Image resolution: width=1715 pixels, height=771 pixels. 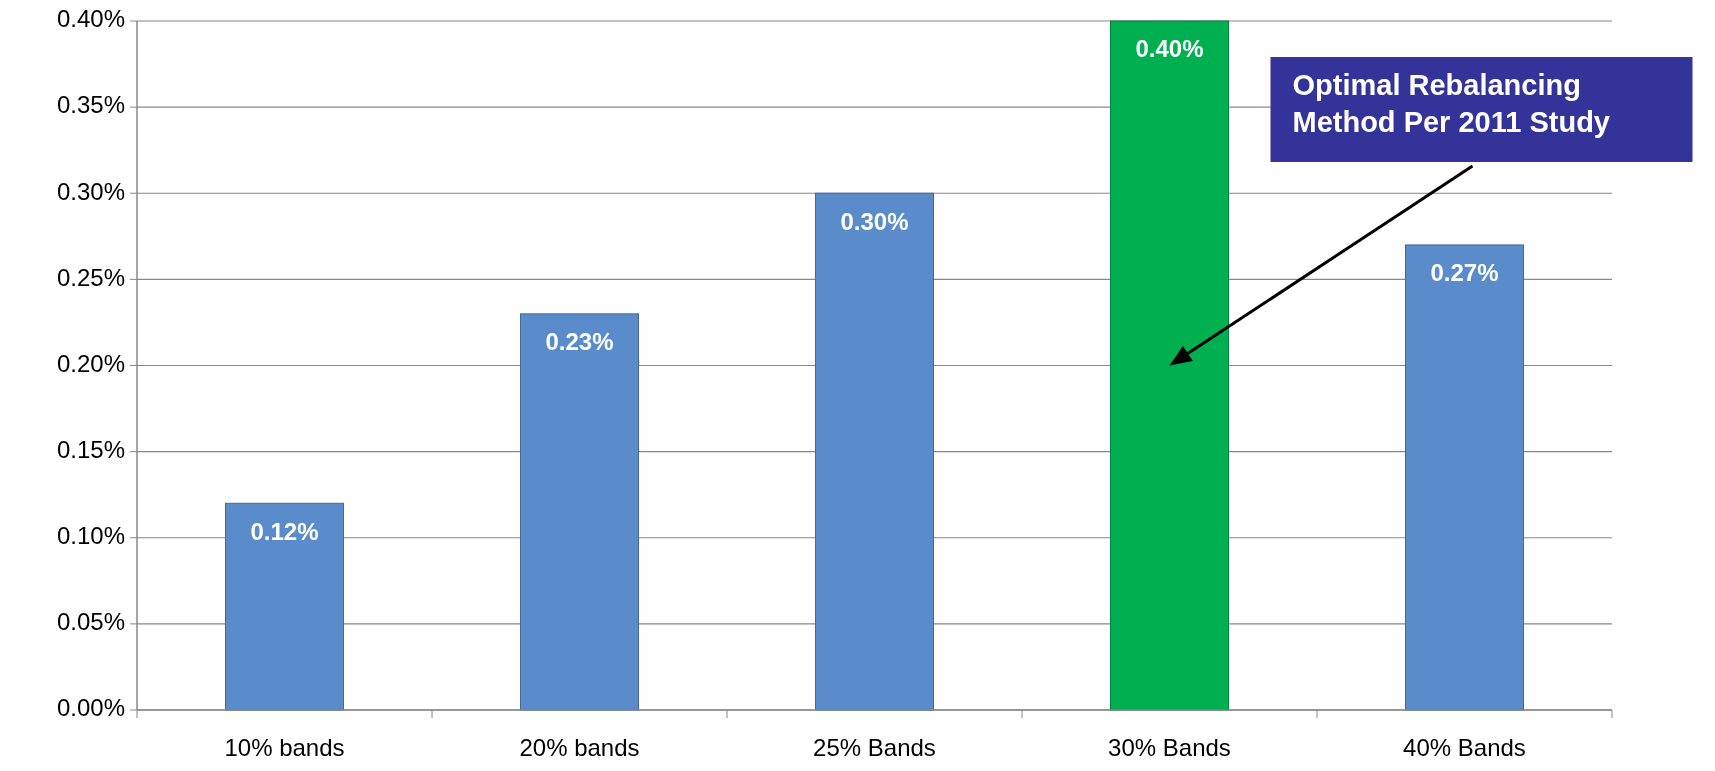 I want to click on data-label: 0.40%, so click(x=1169, y=49).